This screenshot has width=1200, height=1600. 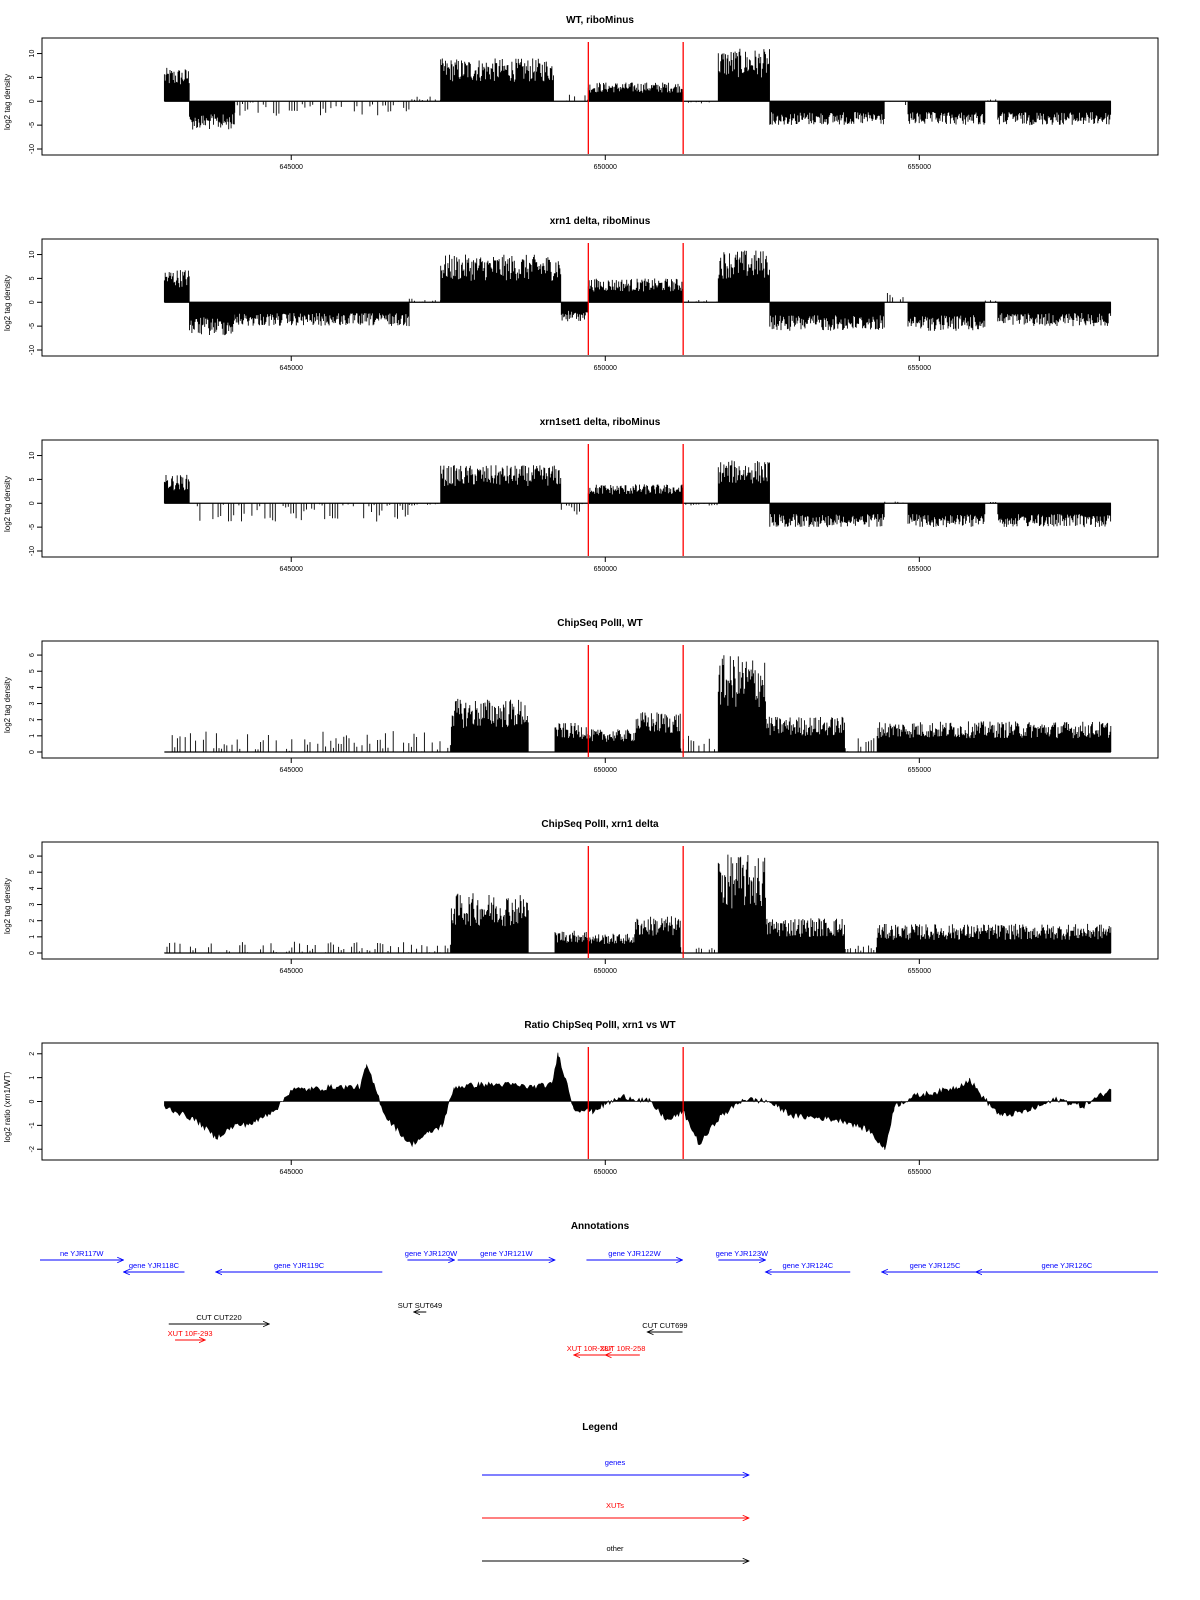 What do you see at coordinates (935, 1265) in the screenshot?
I see `gene-feature-label: gene YJR125C` at bounding box center [935, 1265].